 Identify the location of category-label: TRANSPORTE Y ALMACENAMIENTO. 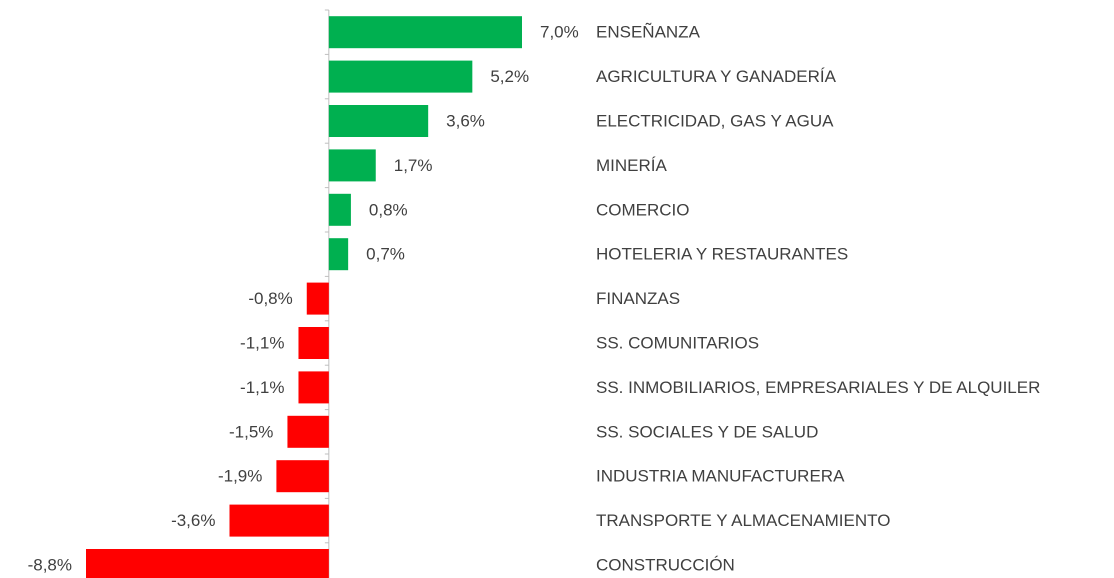
(743, 520).